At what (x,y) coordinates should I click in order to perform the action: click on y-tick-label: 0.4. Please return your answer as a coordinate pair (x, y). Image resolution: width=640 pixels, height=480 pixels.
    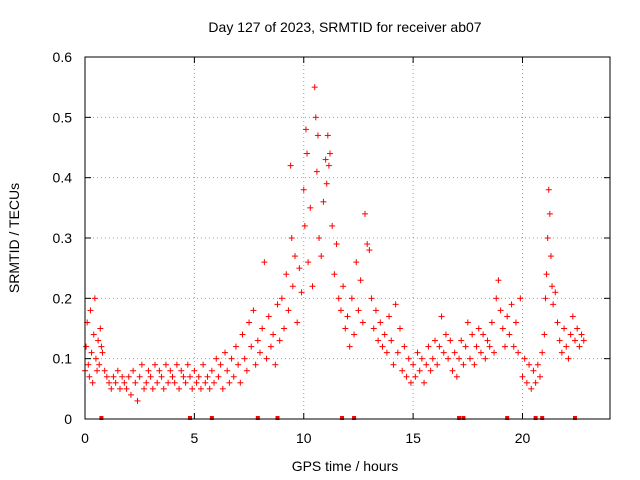
    Looking at the image, I should click on (63, 178).